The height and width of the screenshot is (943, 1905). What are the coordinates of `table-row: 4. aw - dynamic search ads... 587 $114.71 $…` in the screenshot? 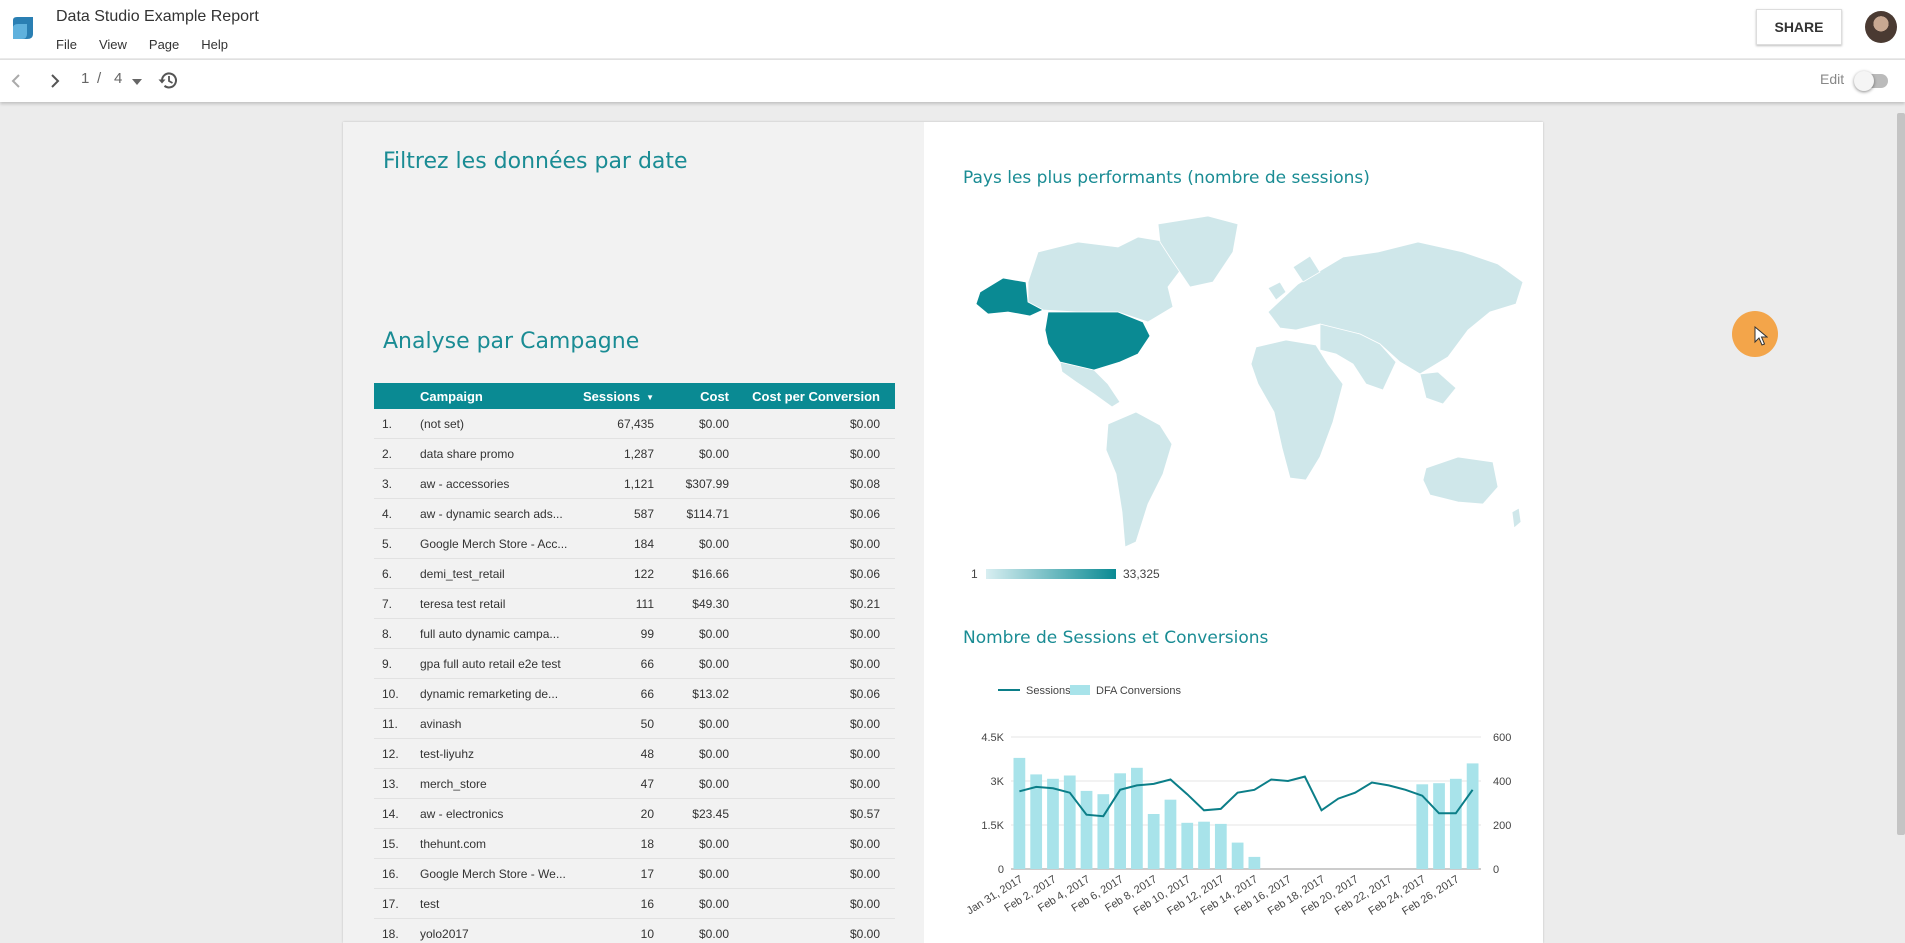 It's located at (634, 514).